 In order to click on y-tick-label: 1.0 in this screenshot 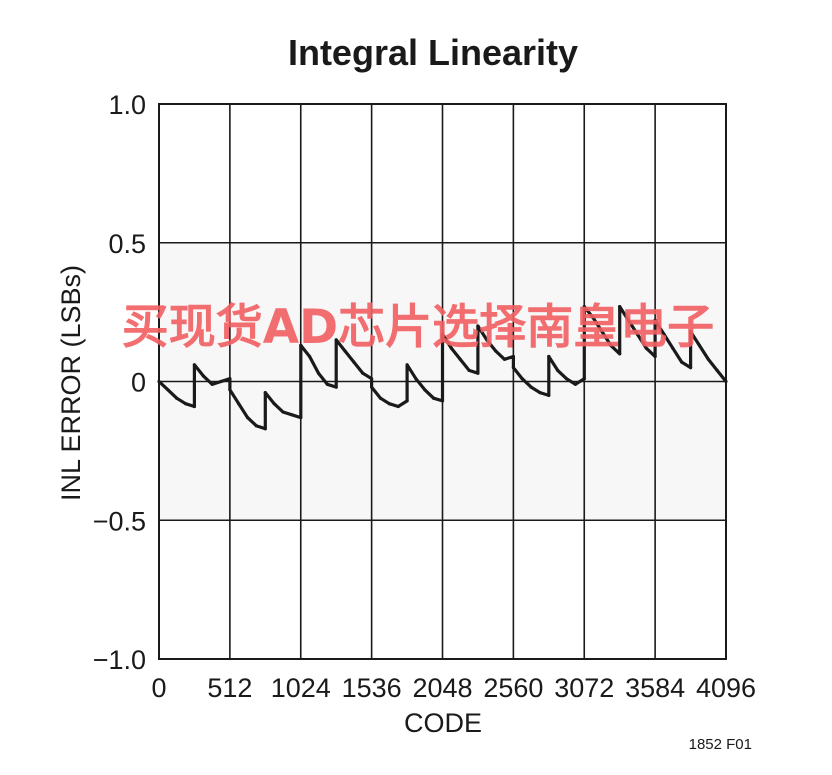, I will do `click(127, 105)`.